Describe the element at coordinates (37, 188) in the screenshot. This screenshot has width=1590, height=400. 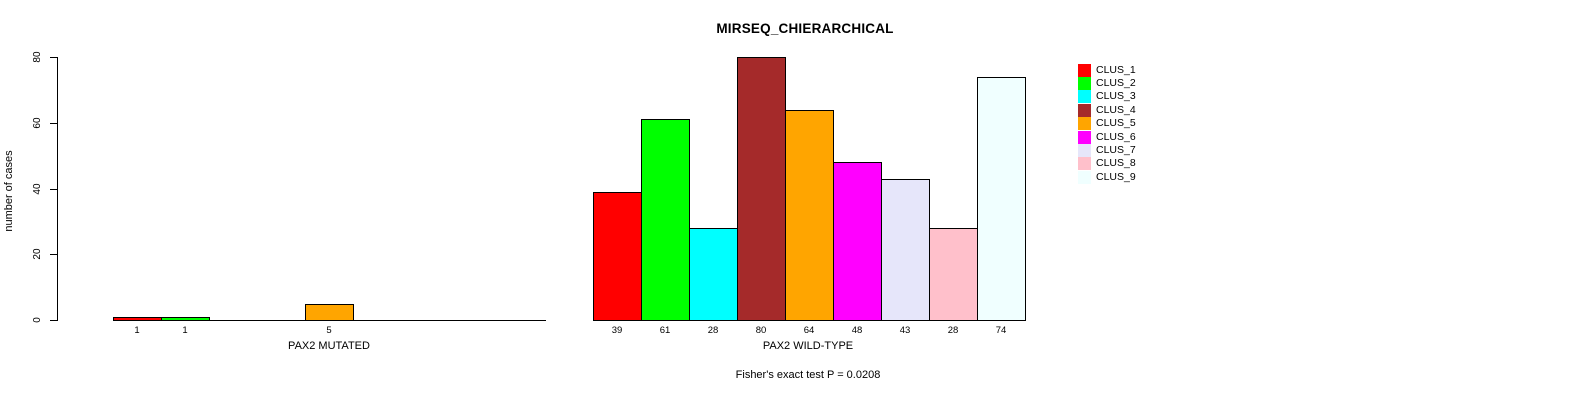
I see `y-axis-tick-label: 40` at that location.